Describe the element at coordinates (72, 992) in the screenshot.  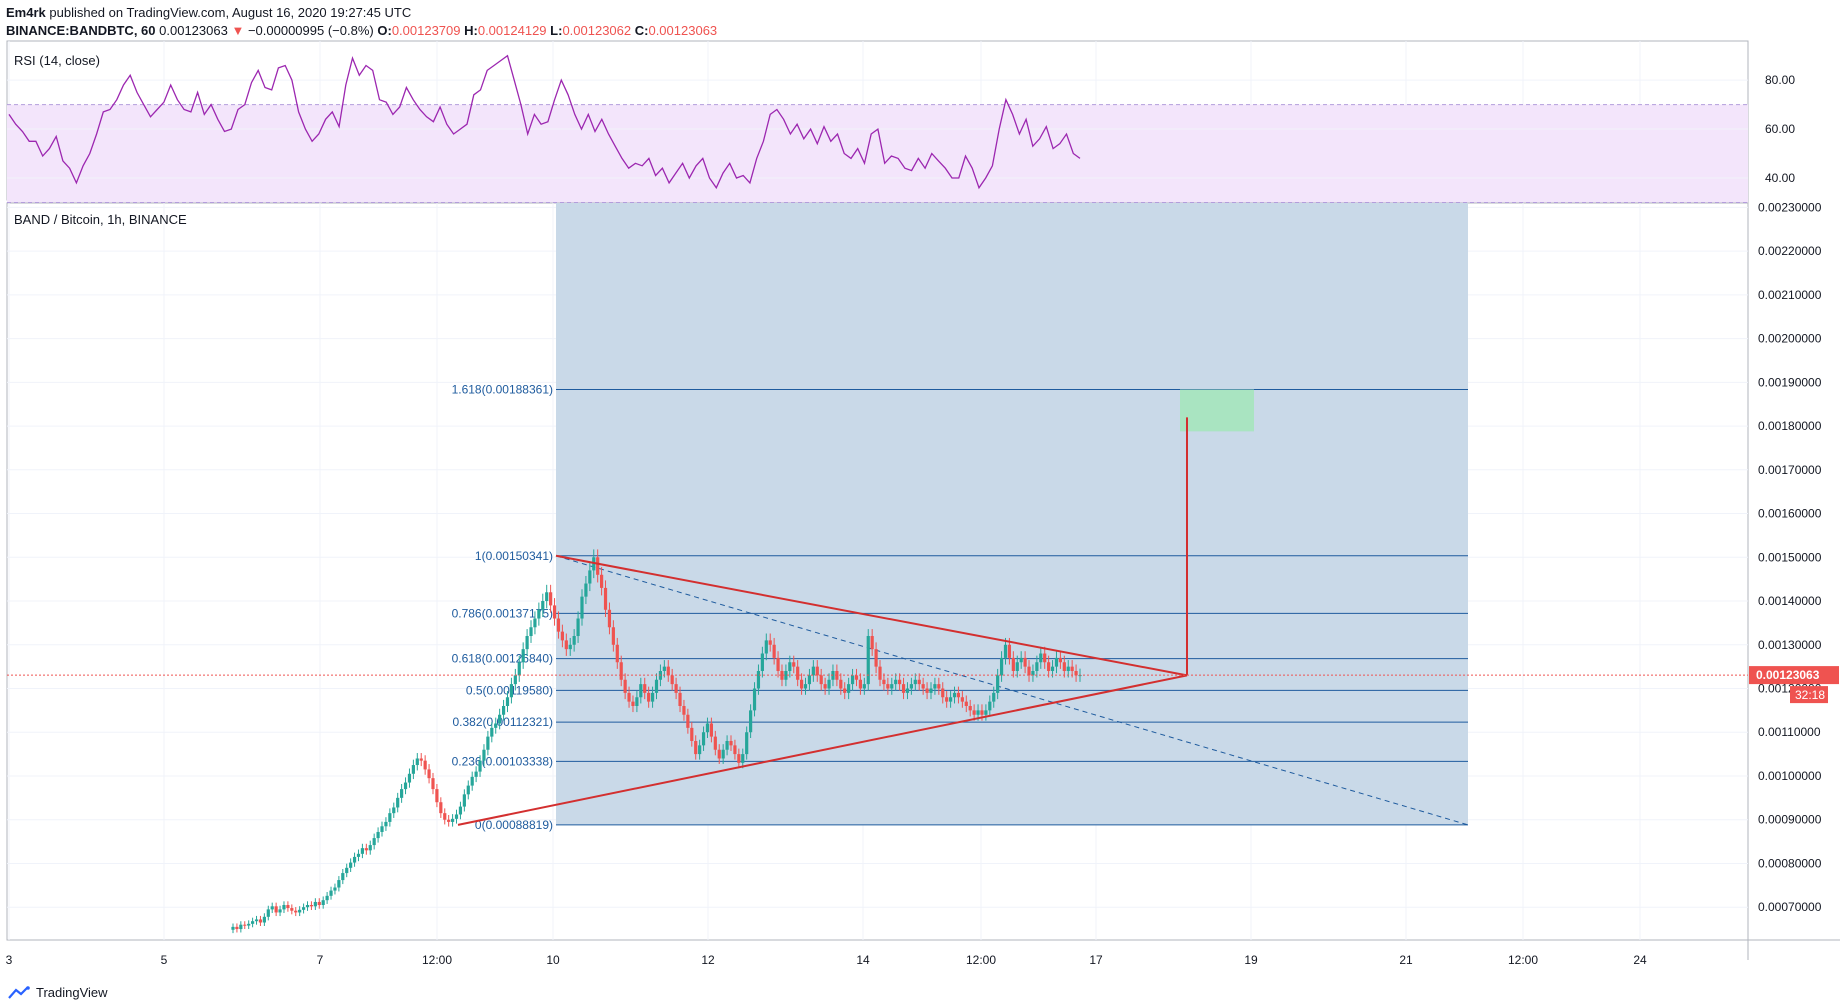
I see `footer-brand: TradingView` at that location.